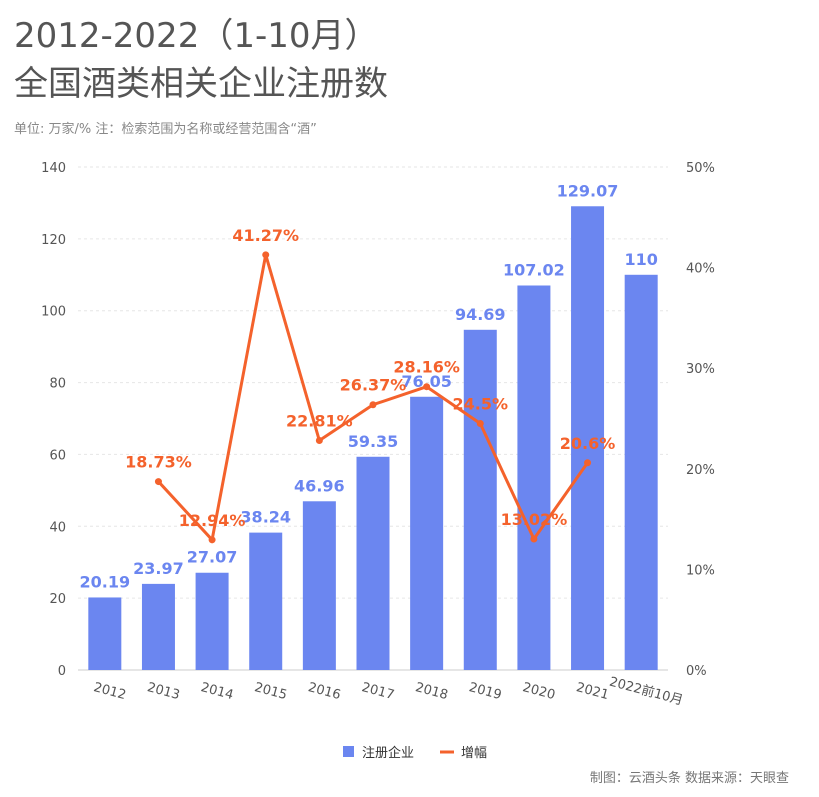 Image resolution: width=819 pixels, height=797 pixels. What do you see at coordinates (212, 557) in the screenshot?
I see `bar-value-label: 27.07` at bounding box center [212, 557].